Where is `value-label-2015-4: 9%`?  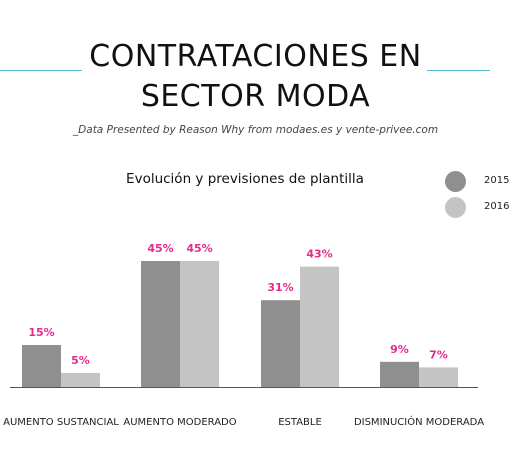 value-label-2015-4: 9% is located at coordinates (399, 349).